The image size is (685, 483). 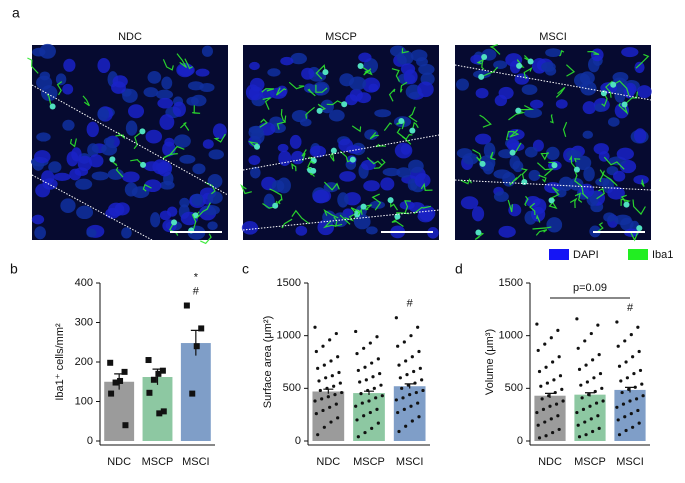 What do you see at coordinates (590, 417) in the screenshot?
I see `bar` at bounding box center [590, 417].